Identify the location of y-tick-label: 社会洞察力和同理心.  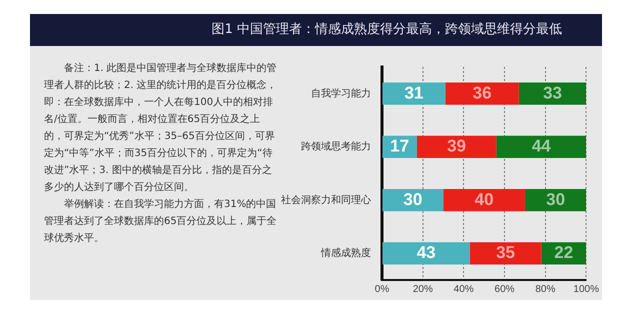
(326, 200).